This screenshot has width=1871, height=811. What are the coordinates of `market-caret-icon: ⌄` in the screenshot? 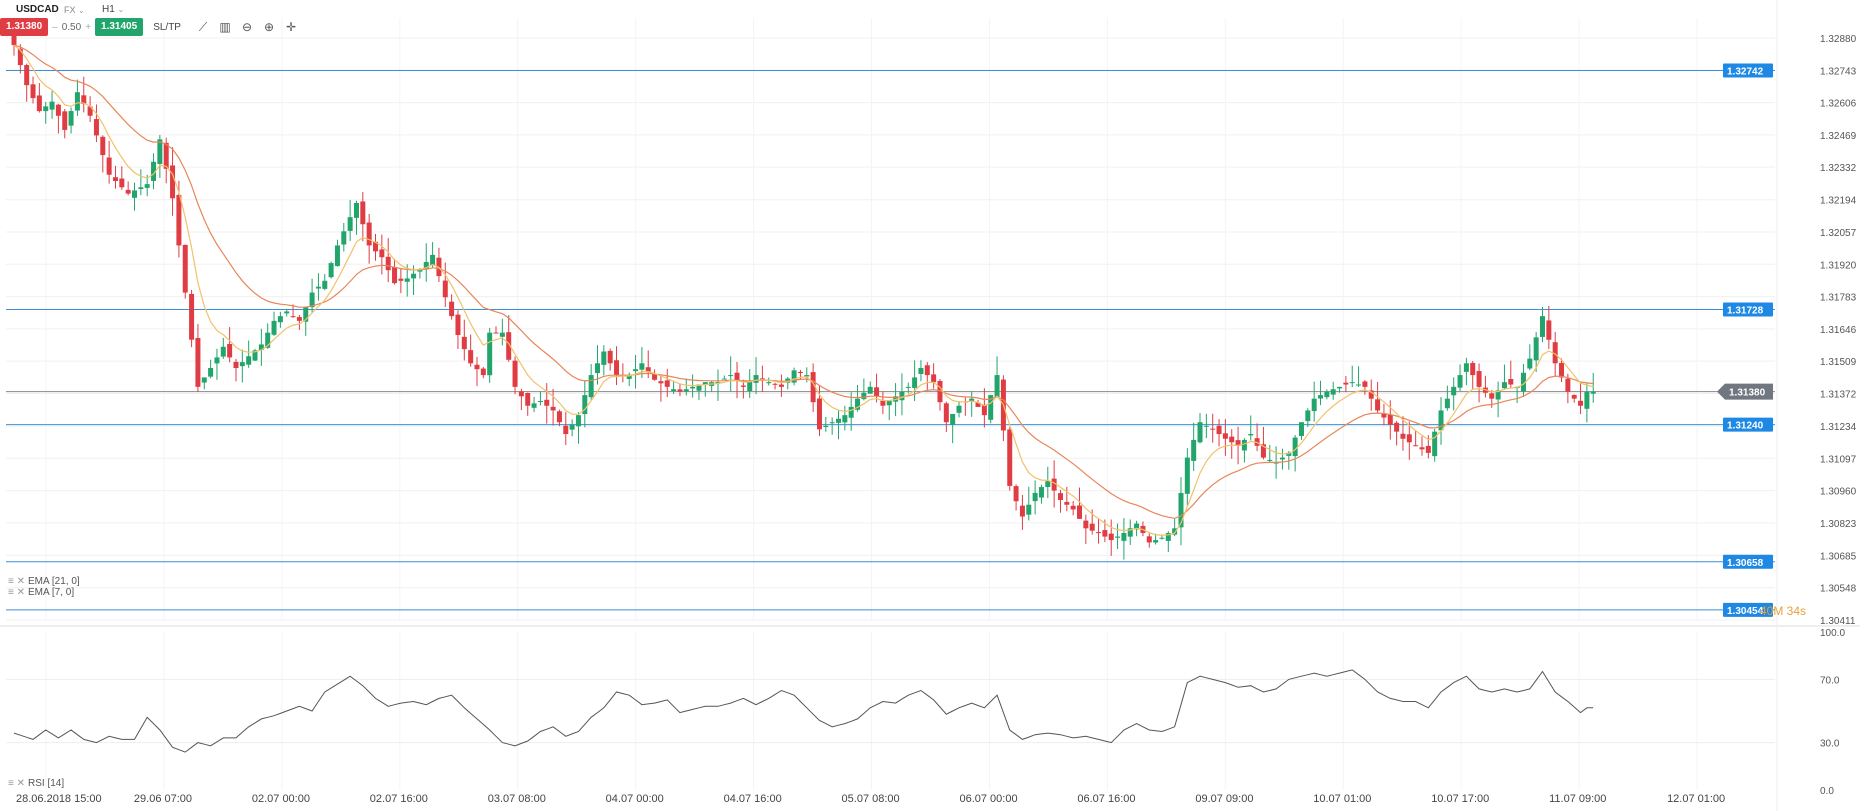 It's located at (81, 10).